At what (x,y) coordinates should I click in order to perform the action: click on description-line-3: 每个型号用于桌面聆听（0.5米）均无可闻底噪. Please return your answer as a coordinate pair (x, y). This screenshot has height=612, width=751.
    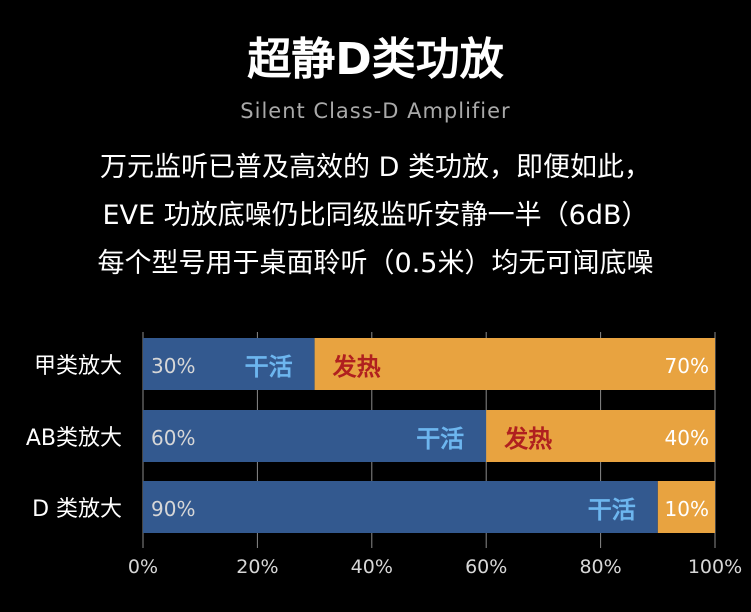
    Looking at the image, I should click on (375, 263).